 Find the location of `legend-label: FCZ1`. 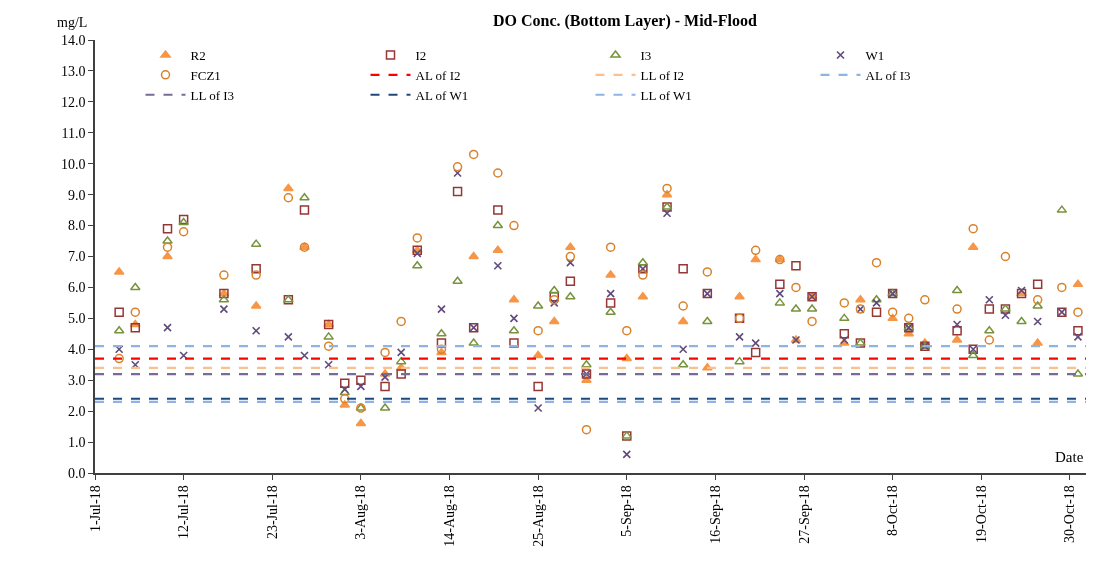

legend-label: FCZ1 is located at coordinates (205, 75).